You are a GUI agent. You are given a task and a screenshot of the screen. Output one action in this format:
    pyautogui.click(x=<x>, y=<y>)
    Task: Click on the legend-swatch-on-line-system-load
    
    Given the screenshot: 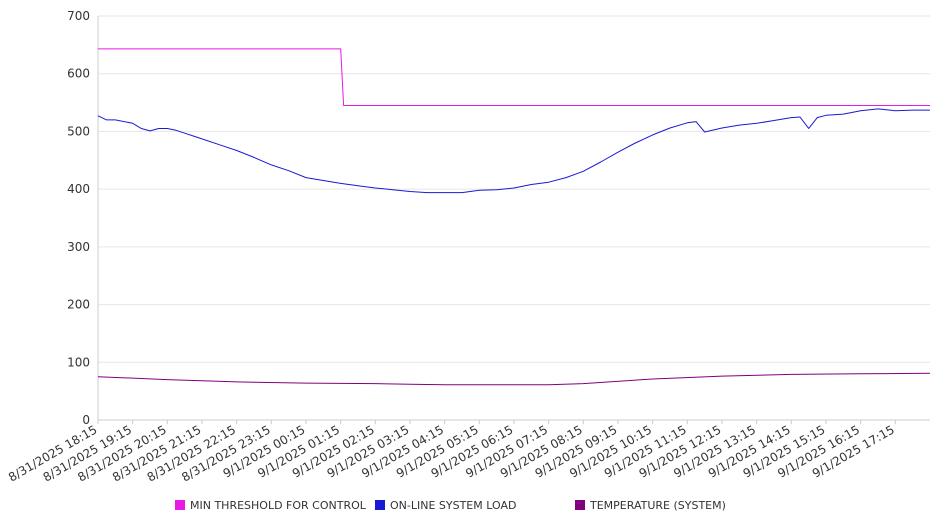 What is the action you would take?
    pyautogui.click(x=380, y=505)
    